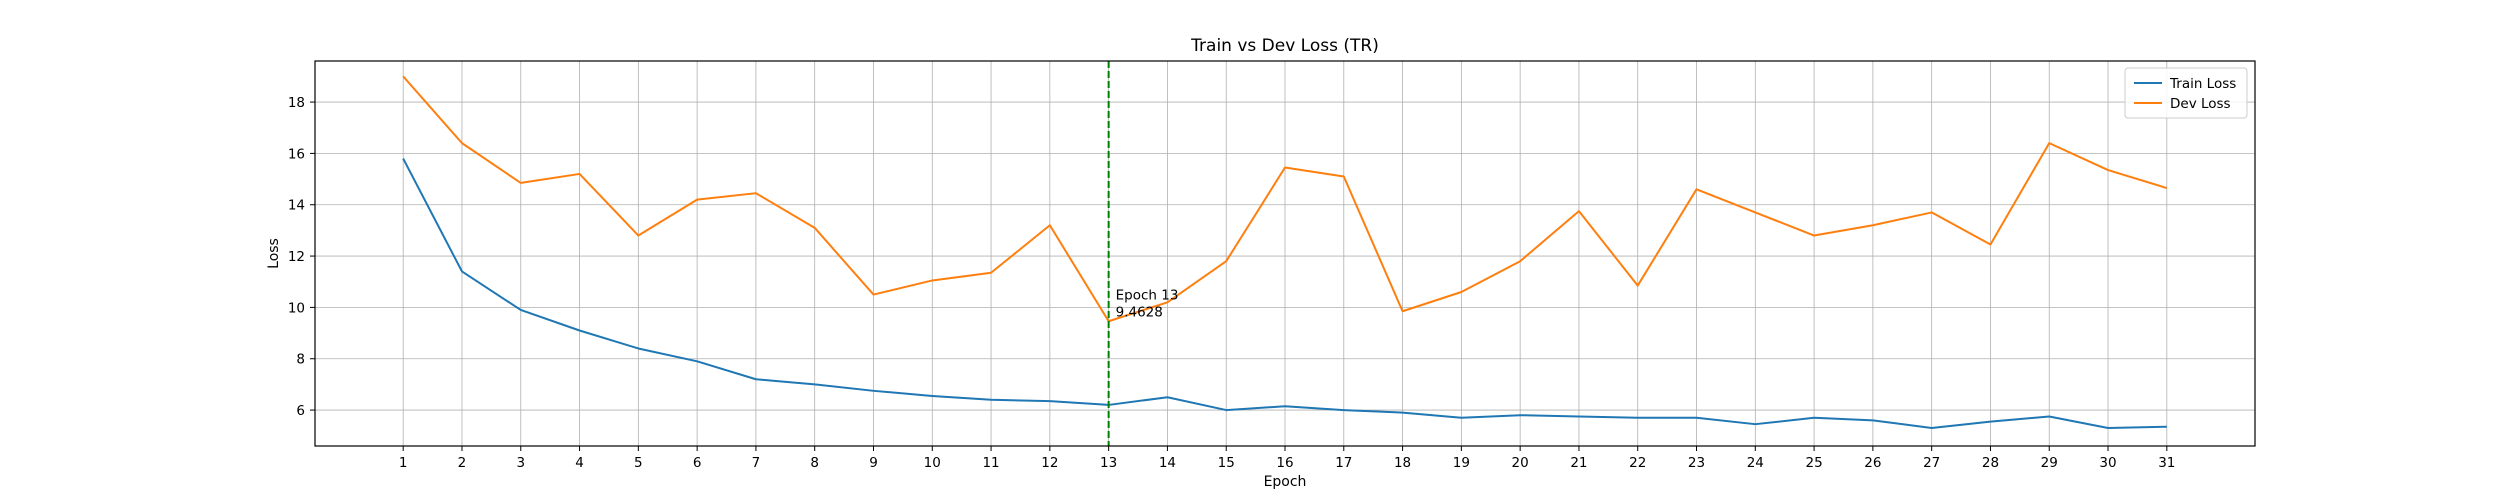 This screenshot has height=500, width=2500. What do you see at coordinates (1284, 463) in the screenshot?
I see `x-tick-label: 16` at bounding box center [1284, 463].